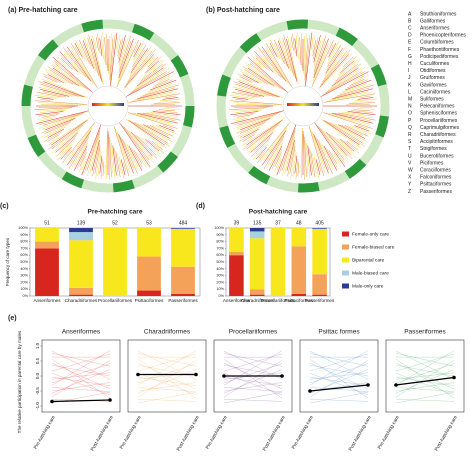  What do you see at coordinates (217, 432) in the screenshot?
I see `x-tick-label: Pre-hatching care` at bounding box center [217, 432].